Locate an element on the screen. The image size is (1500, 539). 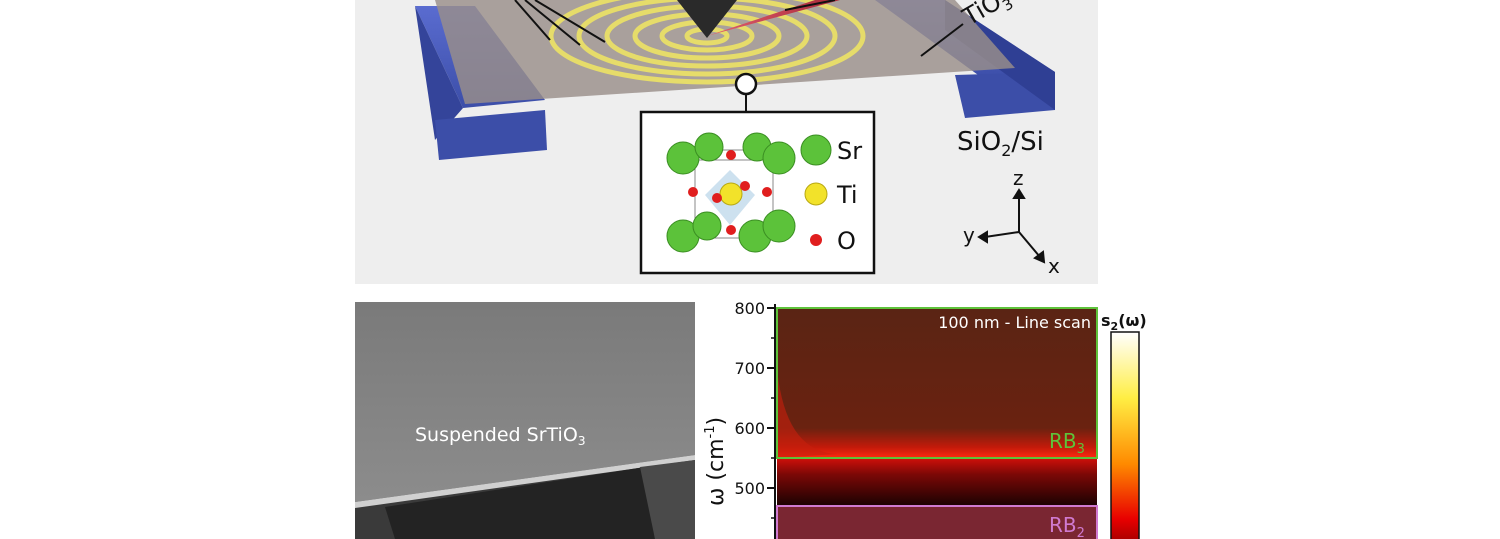
laser-beam is located at coordinates (773, 18).